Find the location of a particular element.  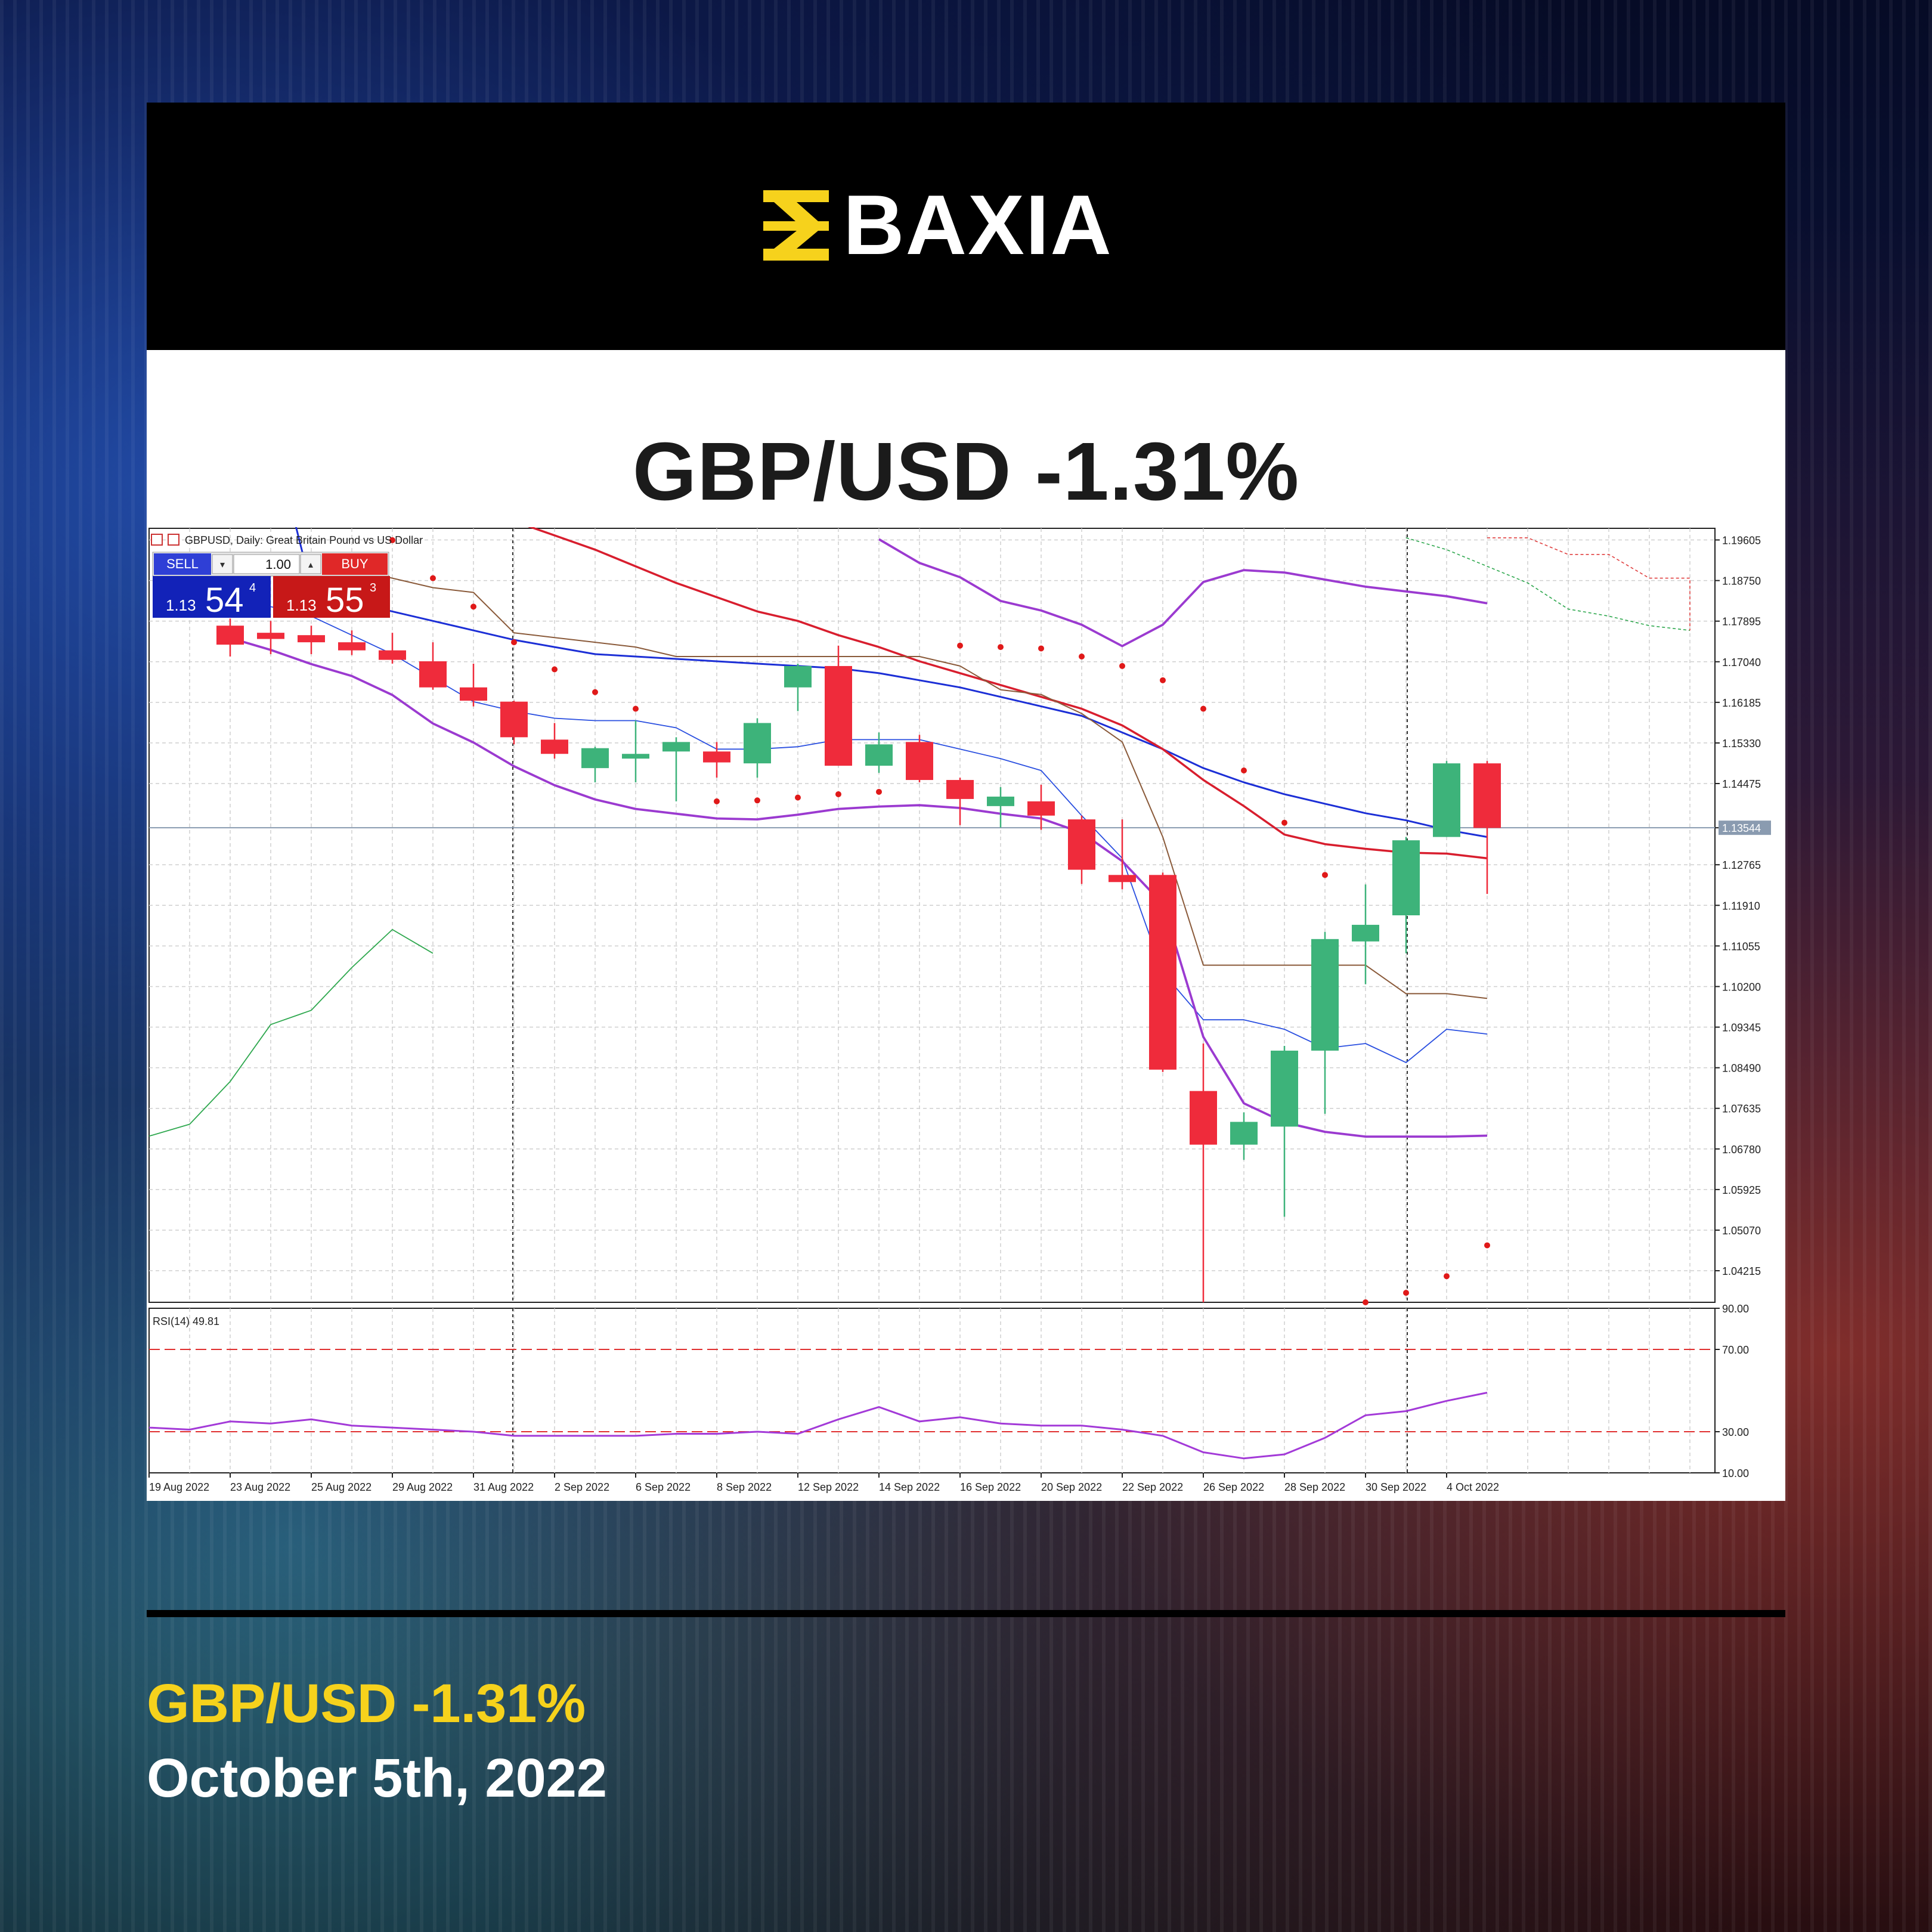

date-tick-label: 2 Sep 2022 is located at coordinates (582, 1487).